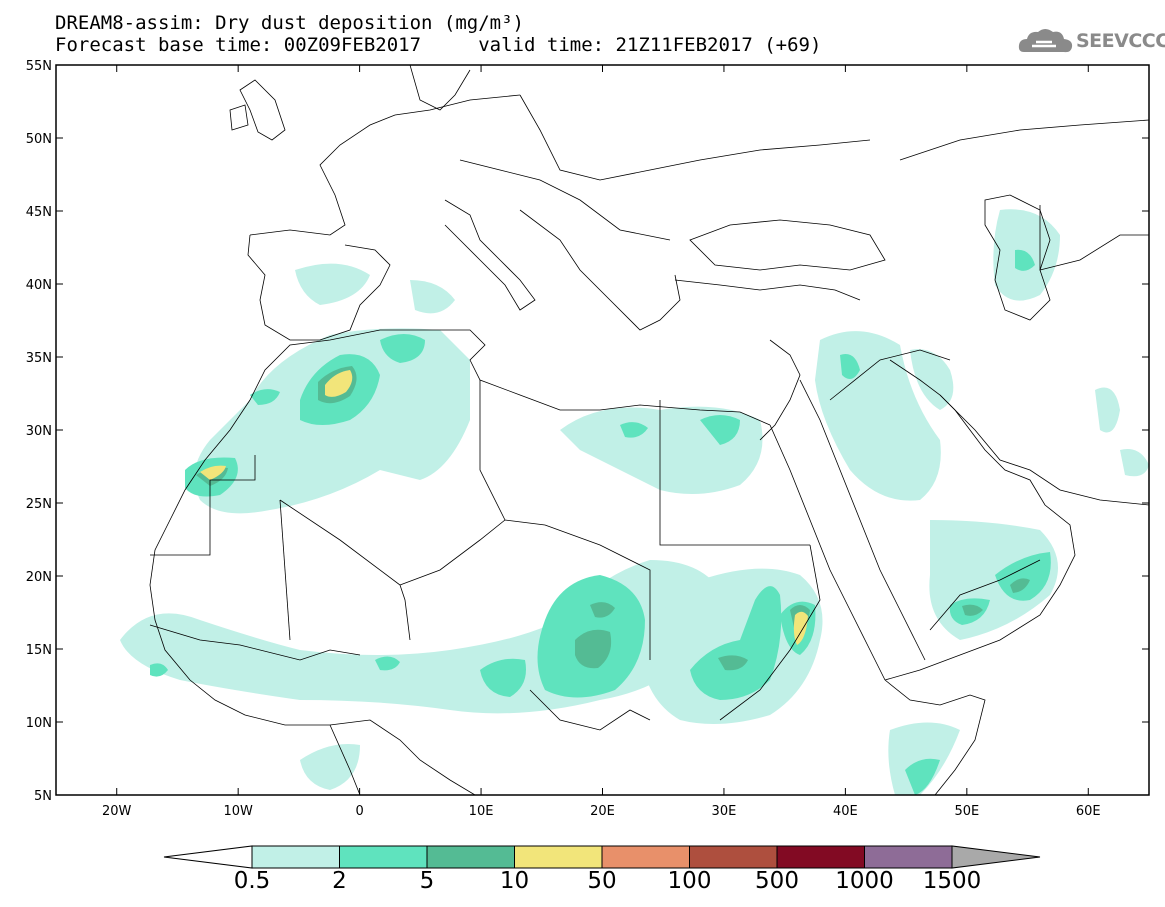 Image resolution: width=1165 pixels, height=907 pixels. What do you see at coordinates (1045, 41) in the screenshot?
I see `cloud-logo-icon` at bounding box center [1045, 41].